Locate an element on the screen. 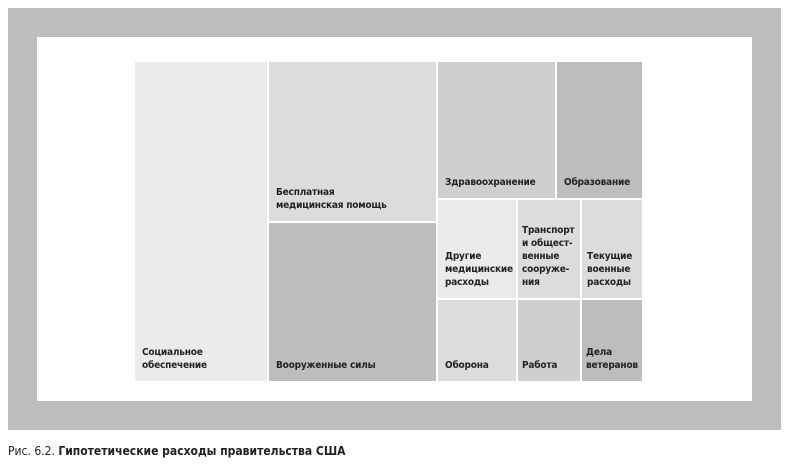 This screenshot has width=790, height=468. treemap-cell: Транспорт и общест-венные сооруже-ния is located at coordinates (549, 249).